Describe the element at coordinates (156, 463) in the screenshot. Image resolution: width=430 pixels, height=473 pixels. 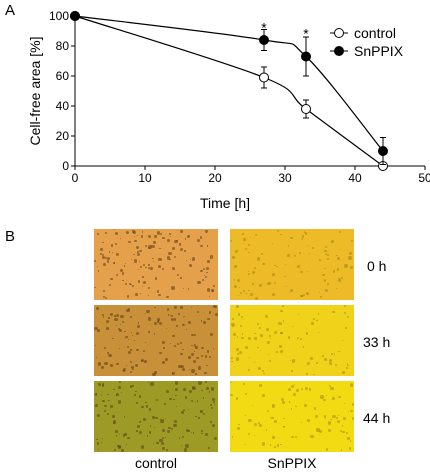
I see `column-label-control: control` at that location.